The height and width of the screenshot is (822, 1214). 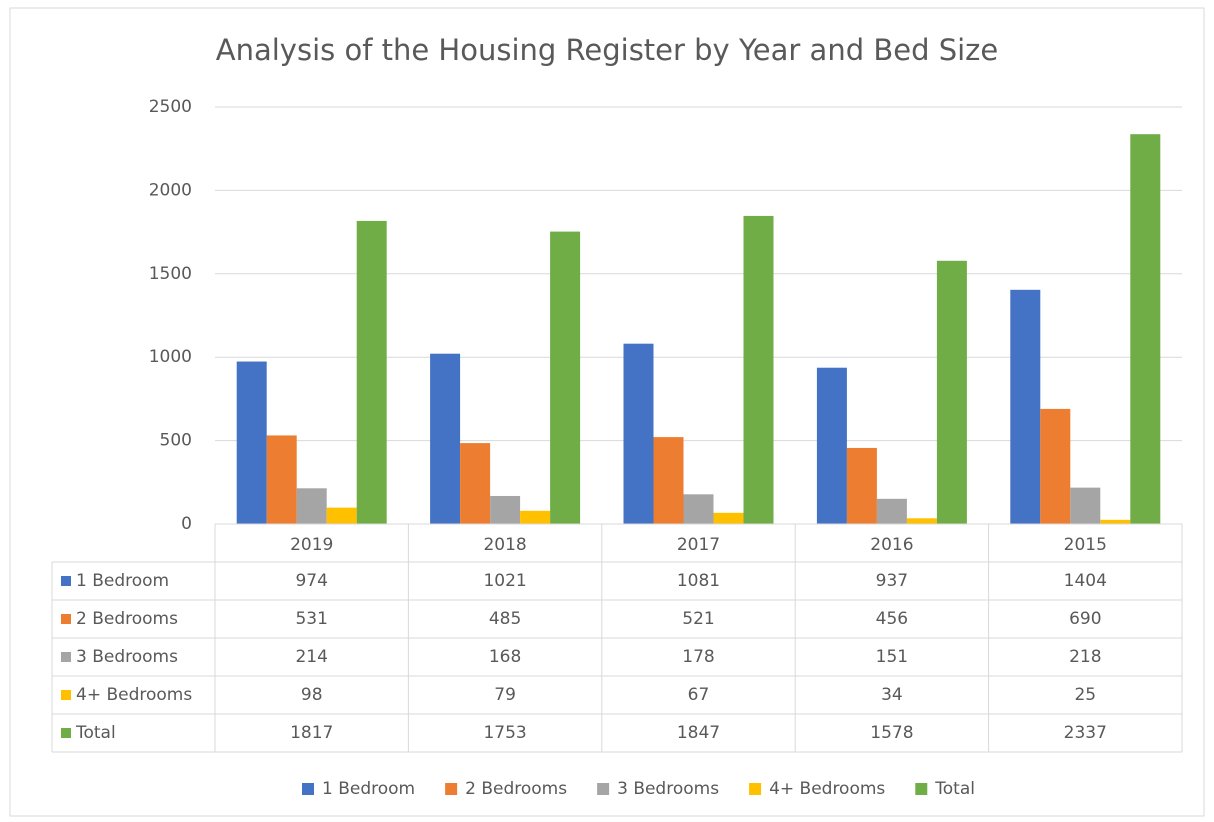 I want to click on table-cell: 25, so click(x=1085, y=695).